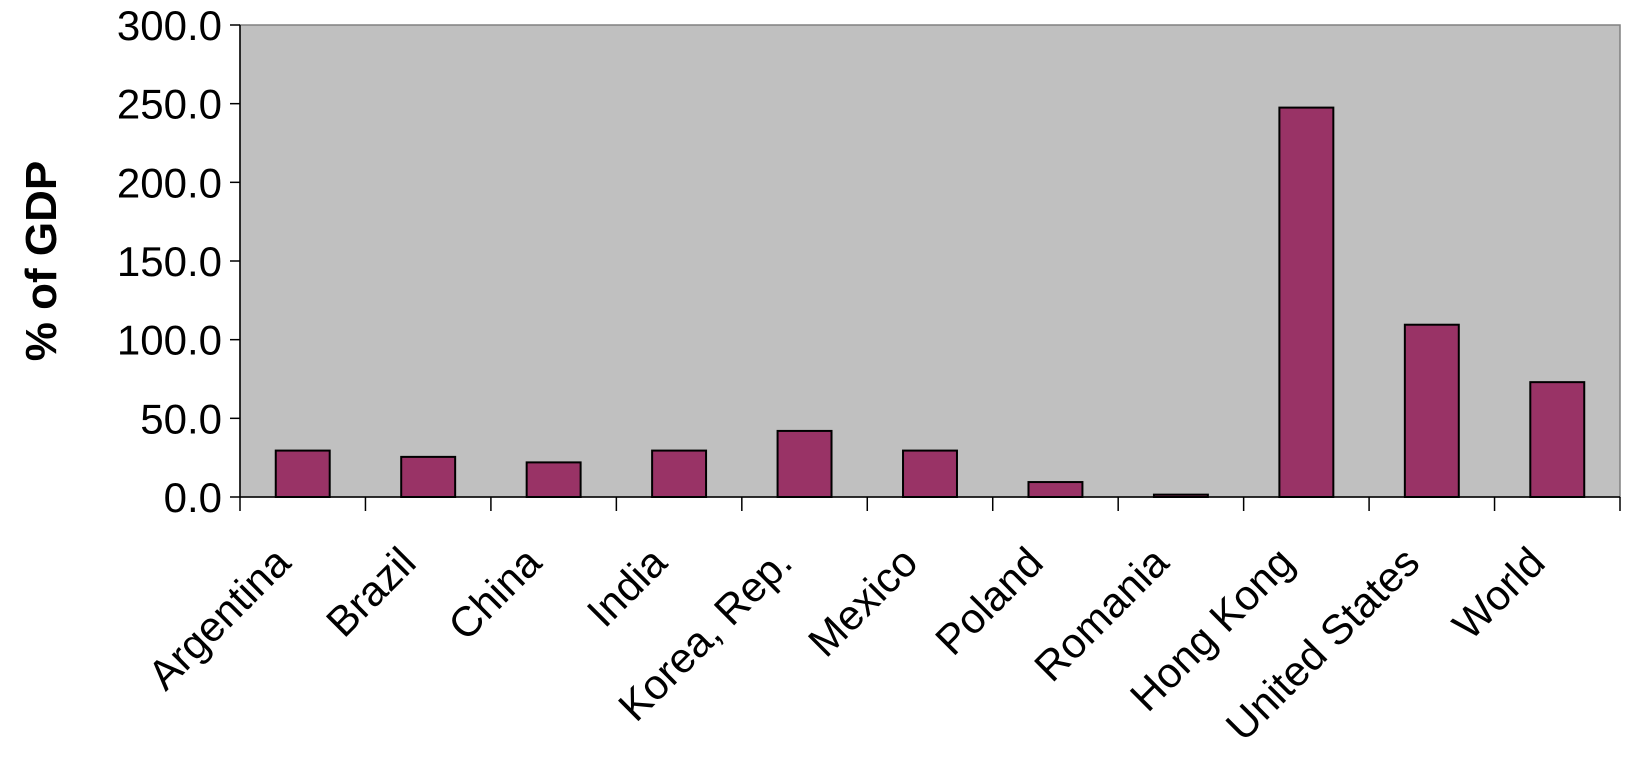  What do you see at coordinates (219, 618) in the screenshot?
I see `x-tick-label: Argentina` at bounding box center [219, 618].